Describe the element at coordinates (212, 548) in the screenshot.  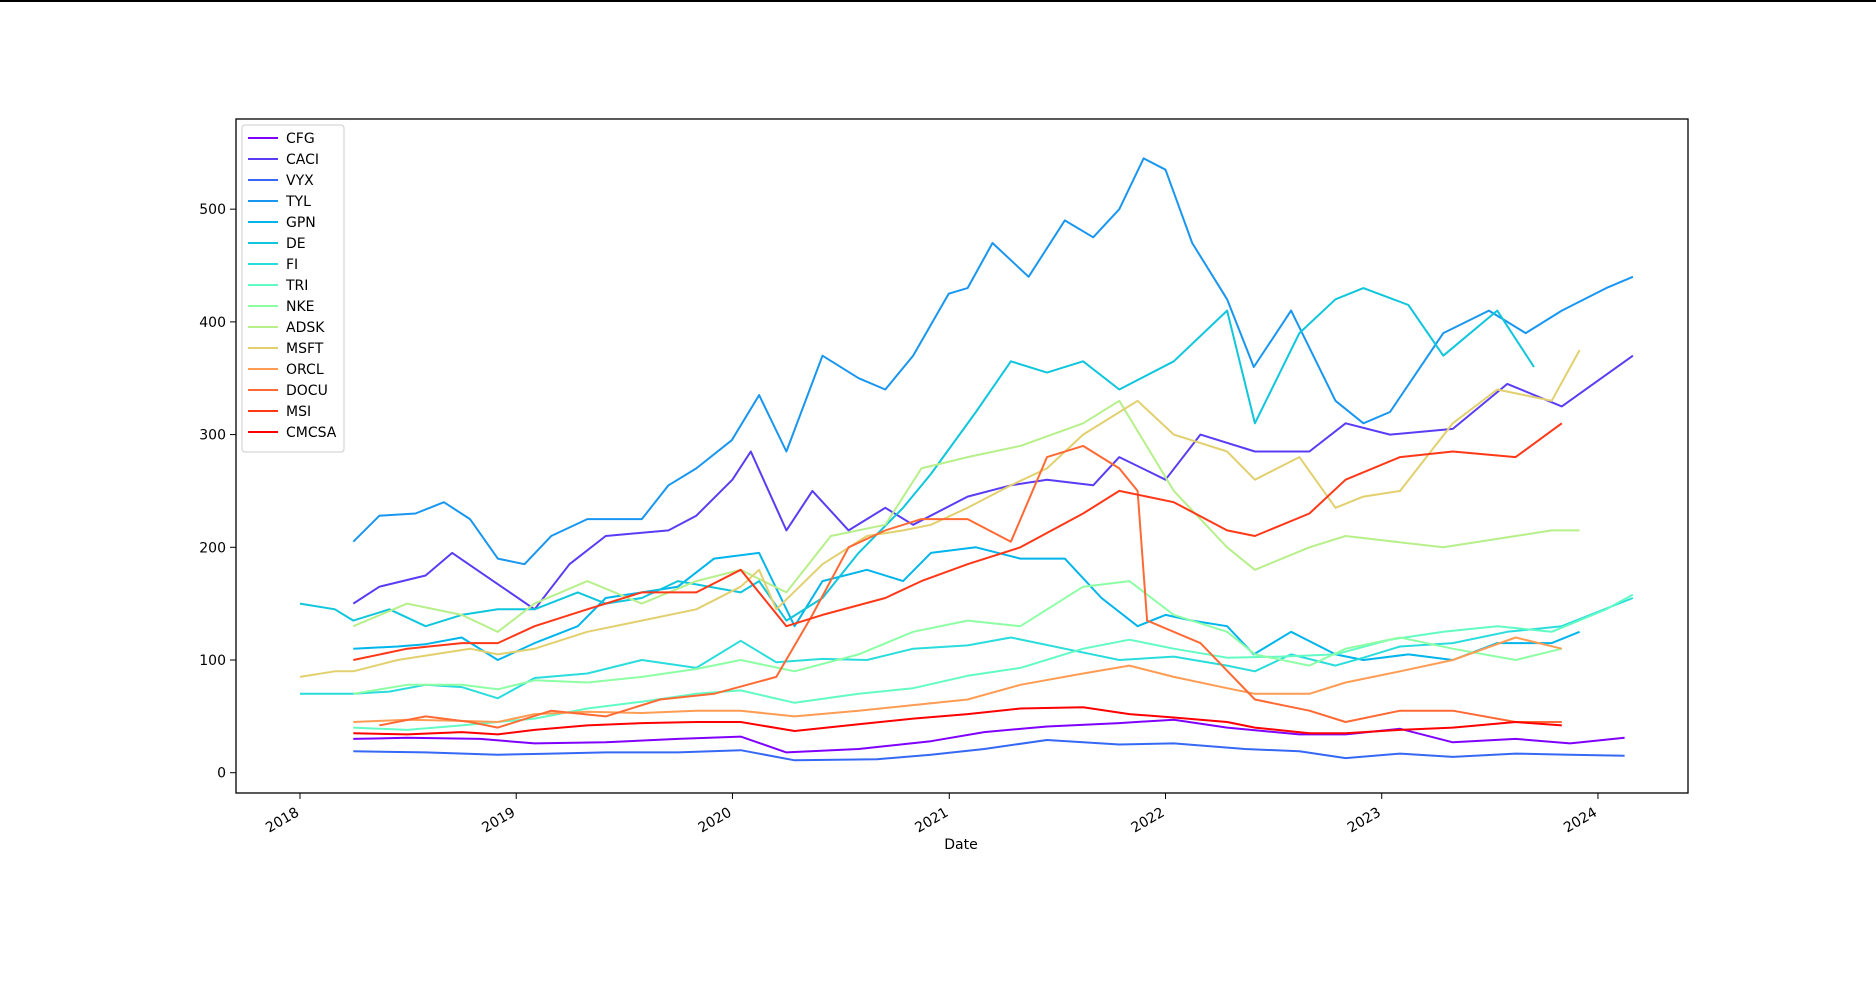
I see `y-tick-label: 200` at that location.